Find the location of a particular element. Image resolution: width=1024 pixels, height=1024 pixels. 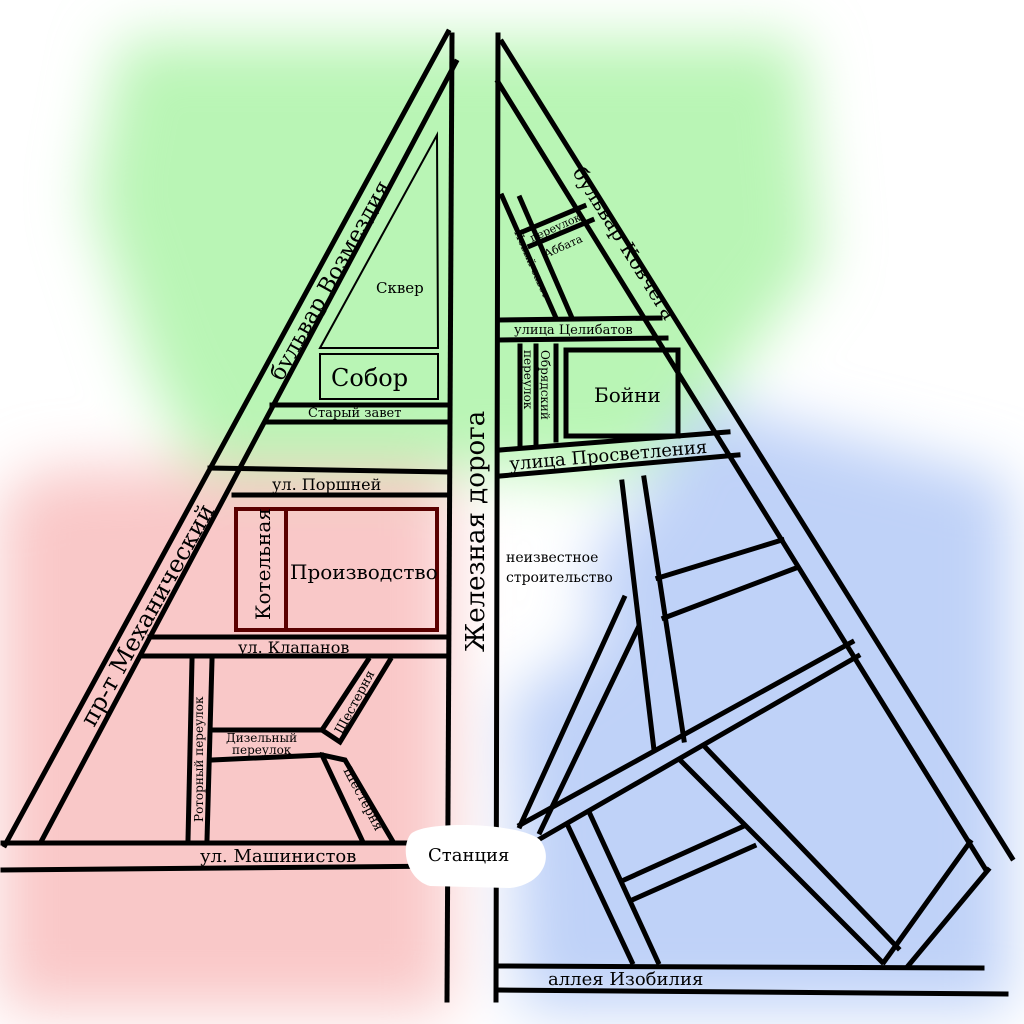

street-label-obryadskiy: Обрядский is located at coordinates (545, 385).